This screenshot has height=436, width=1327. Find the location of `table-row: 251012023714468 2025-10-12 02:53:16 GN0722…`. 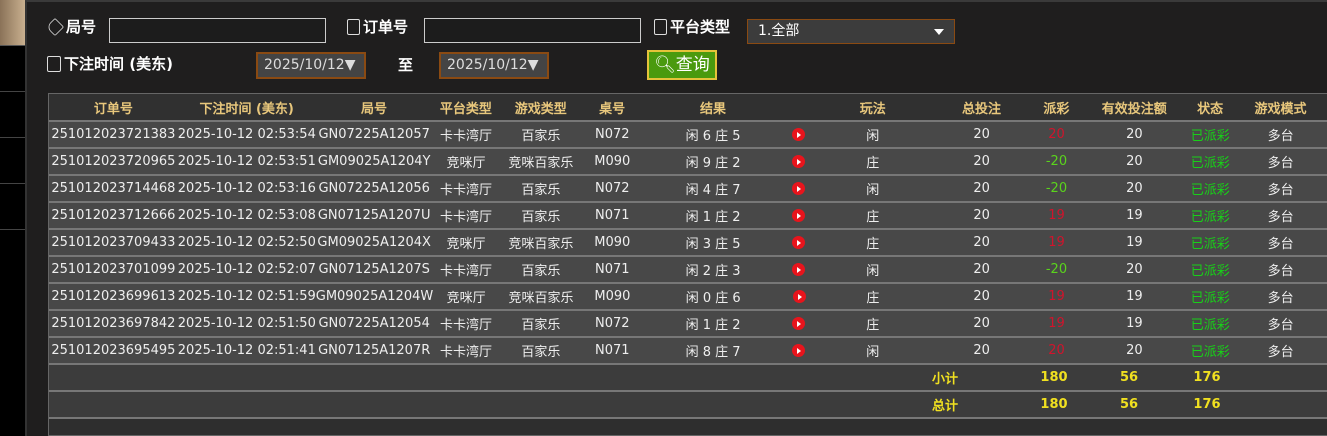

table-row: 251012023714468 2025-10-12 02:53:16 GN0722… is located at coordinates (688, 189).